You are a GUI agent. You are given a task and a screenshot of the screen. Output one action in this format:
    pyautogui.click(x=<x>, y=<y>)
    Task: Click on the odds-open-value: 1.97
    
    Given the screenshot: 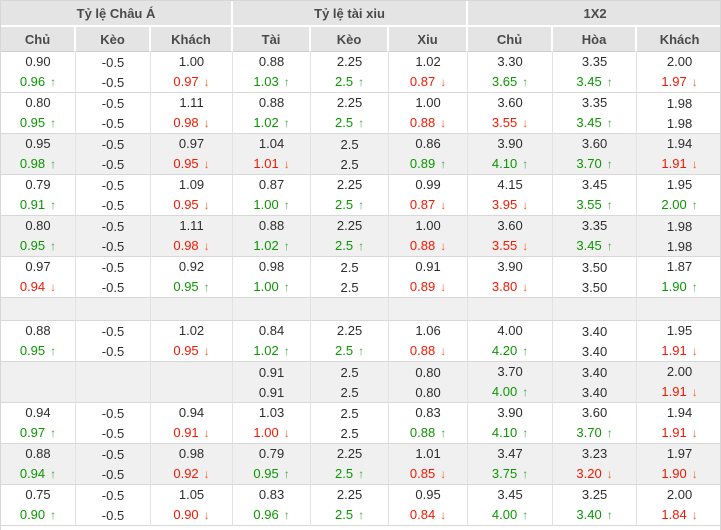 What is the action you would take?
    pyautogui.click(x=679, y=453)
    